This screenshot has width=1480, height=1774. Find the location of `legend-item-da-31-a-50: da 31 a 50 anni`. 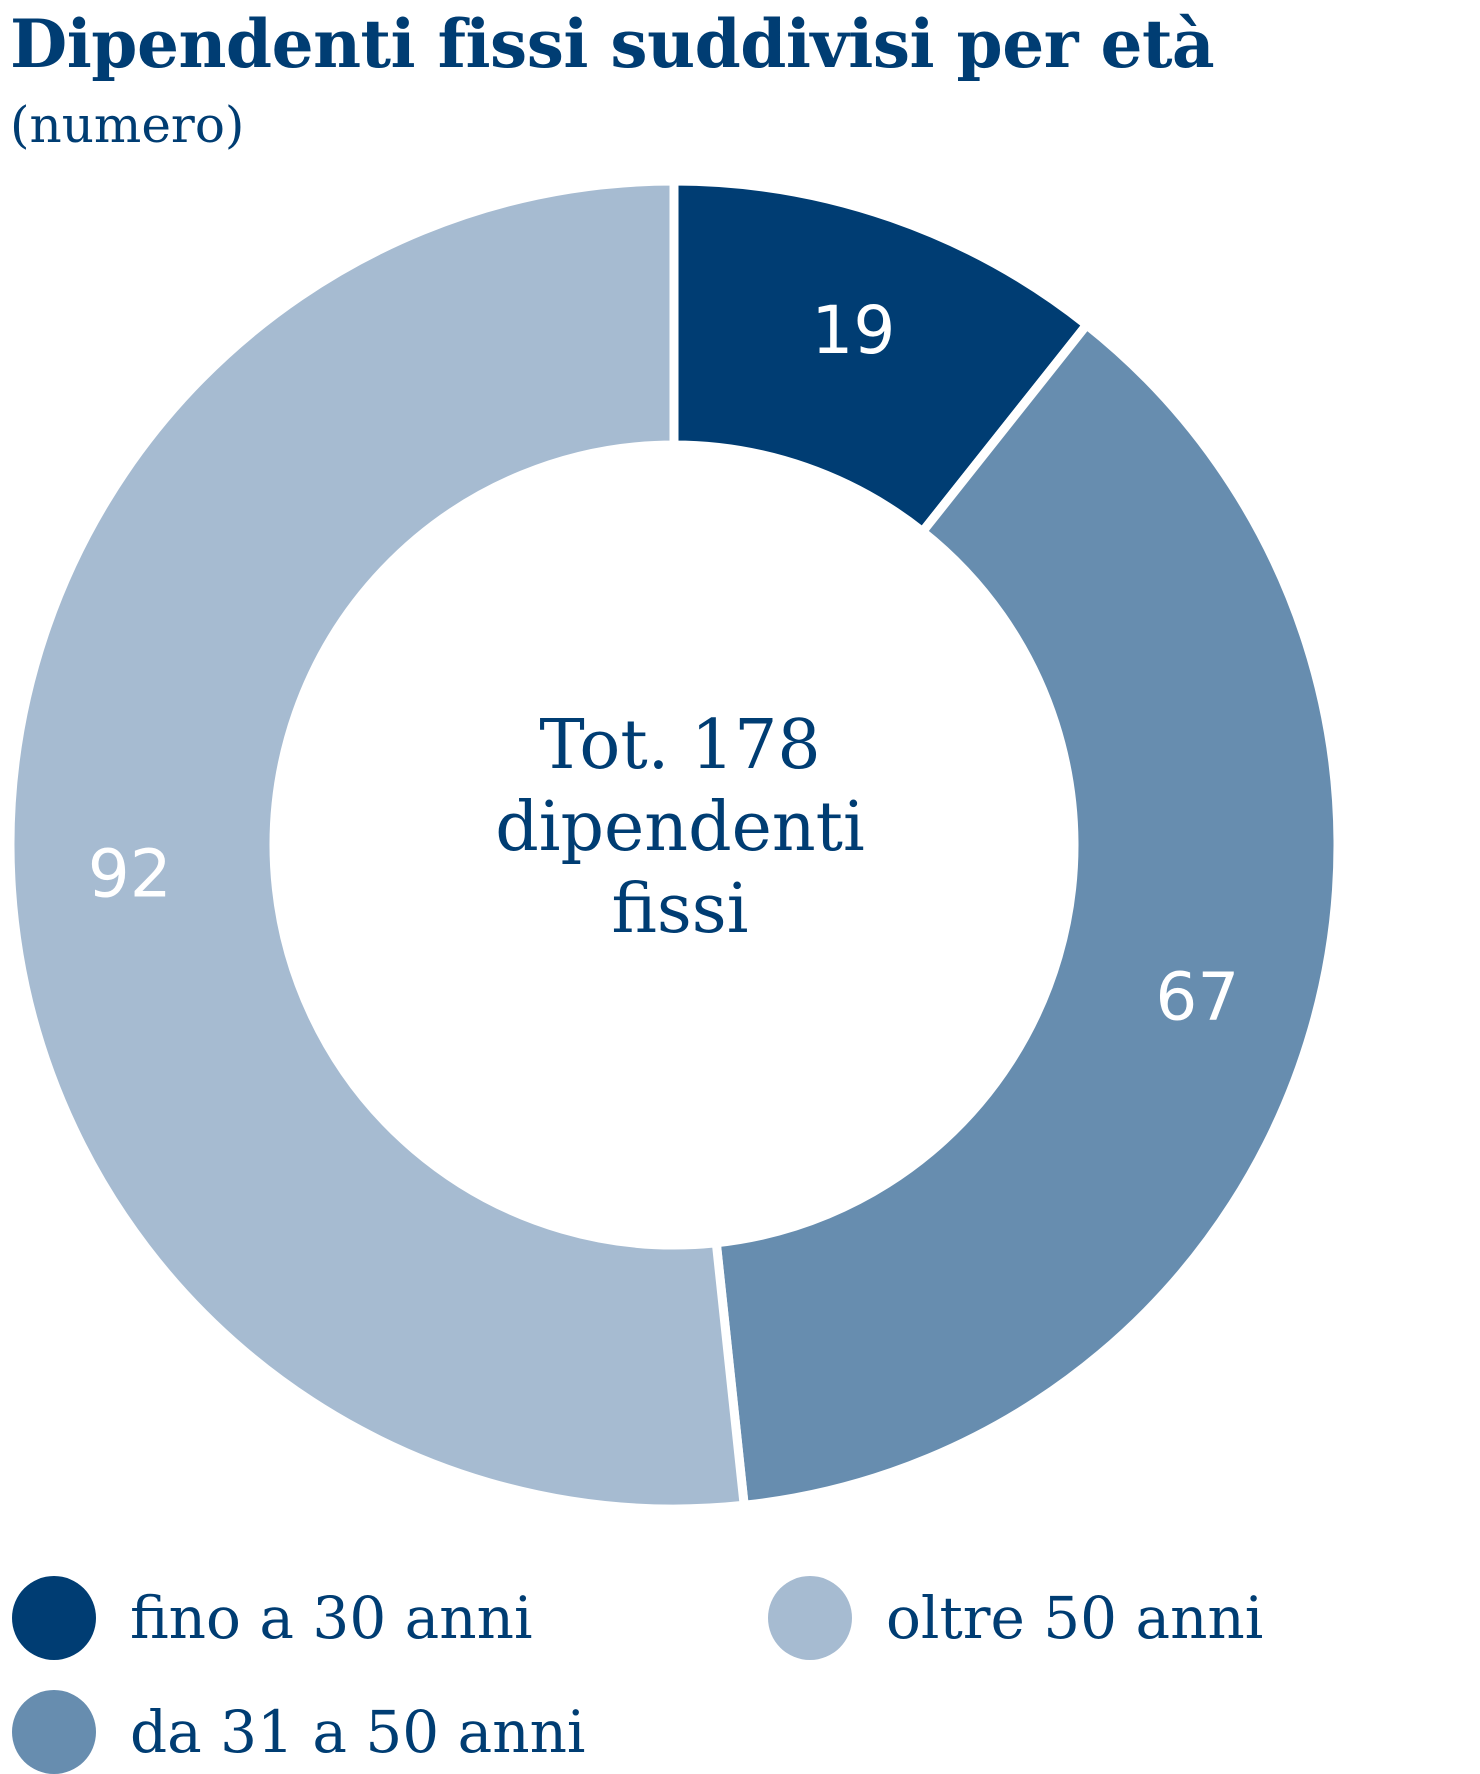

legend-item-da-31-a-50: da 31 a 50 anni is located at coordinates (298, 1732).